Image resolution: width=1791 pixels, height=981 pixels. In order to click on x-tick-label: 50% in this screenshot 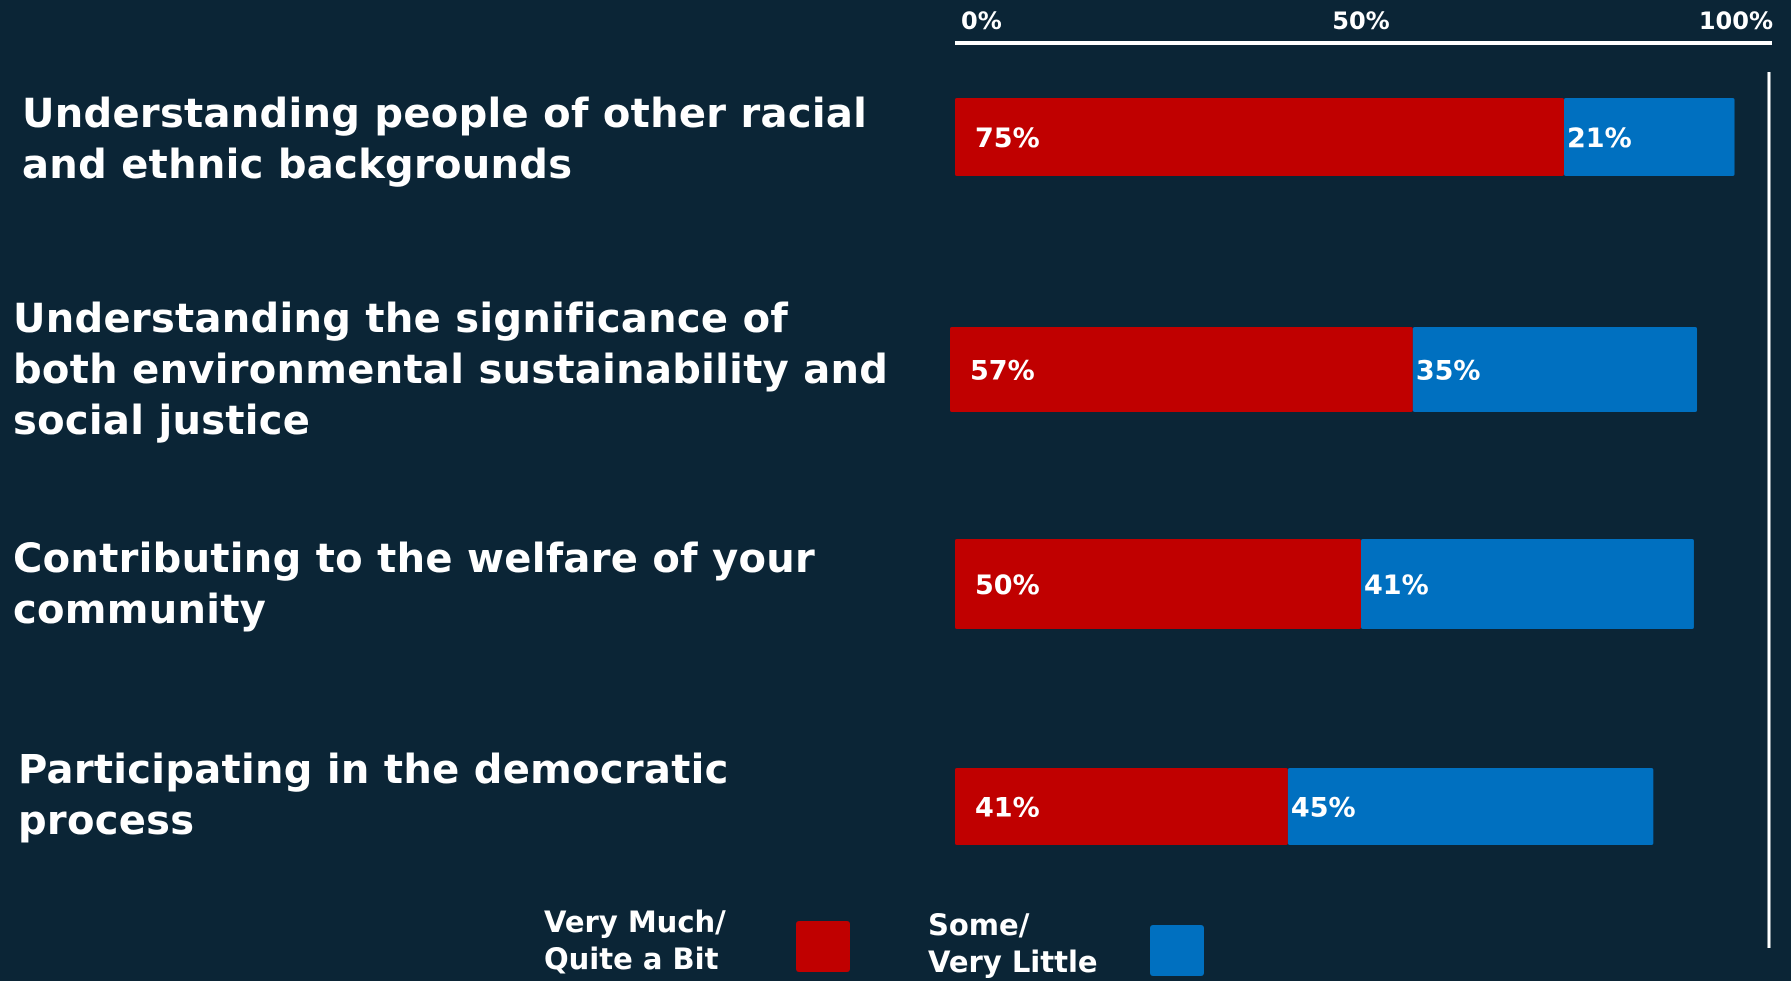, I will do `click(1360, 21)`.